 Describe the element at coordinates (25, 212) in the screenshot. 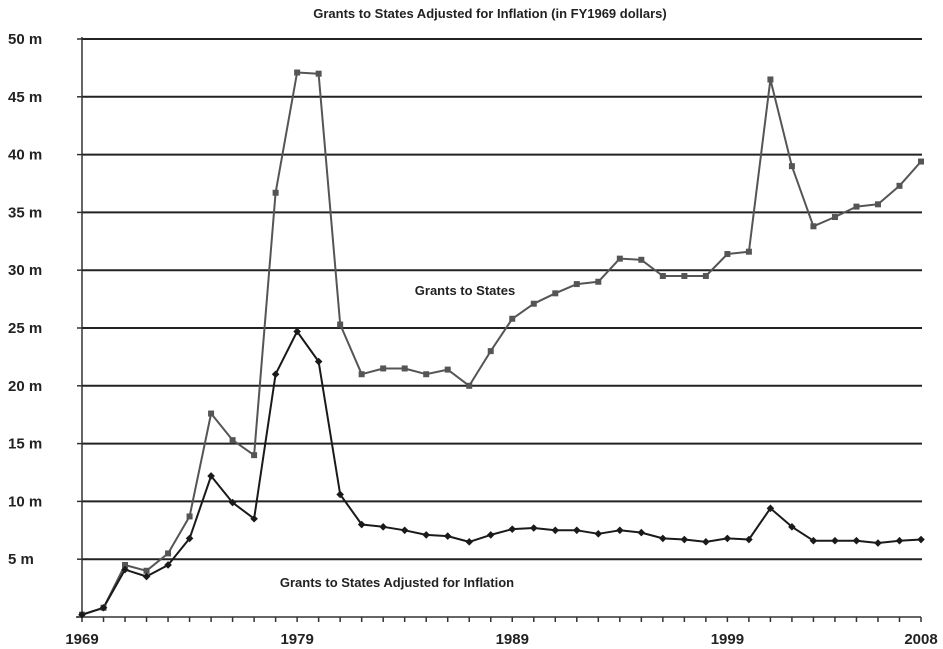

I see `y-tick-label: 35 m` at that location.